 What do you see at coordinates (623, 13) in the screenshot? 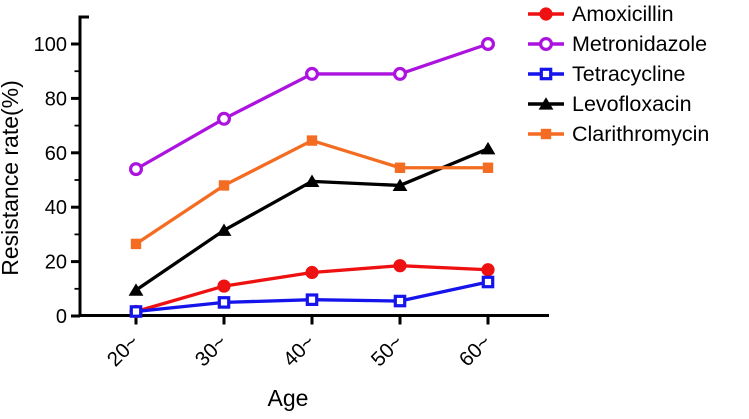
I see `legend-item-label: Amoxicillin` at bounding box center [623, 13].